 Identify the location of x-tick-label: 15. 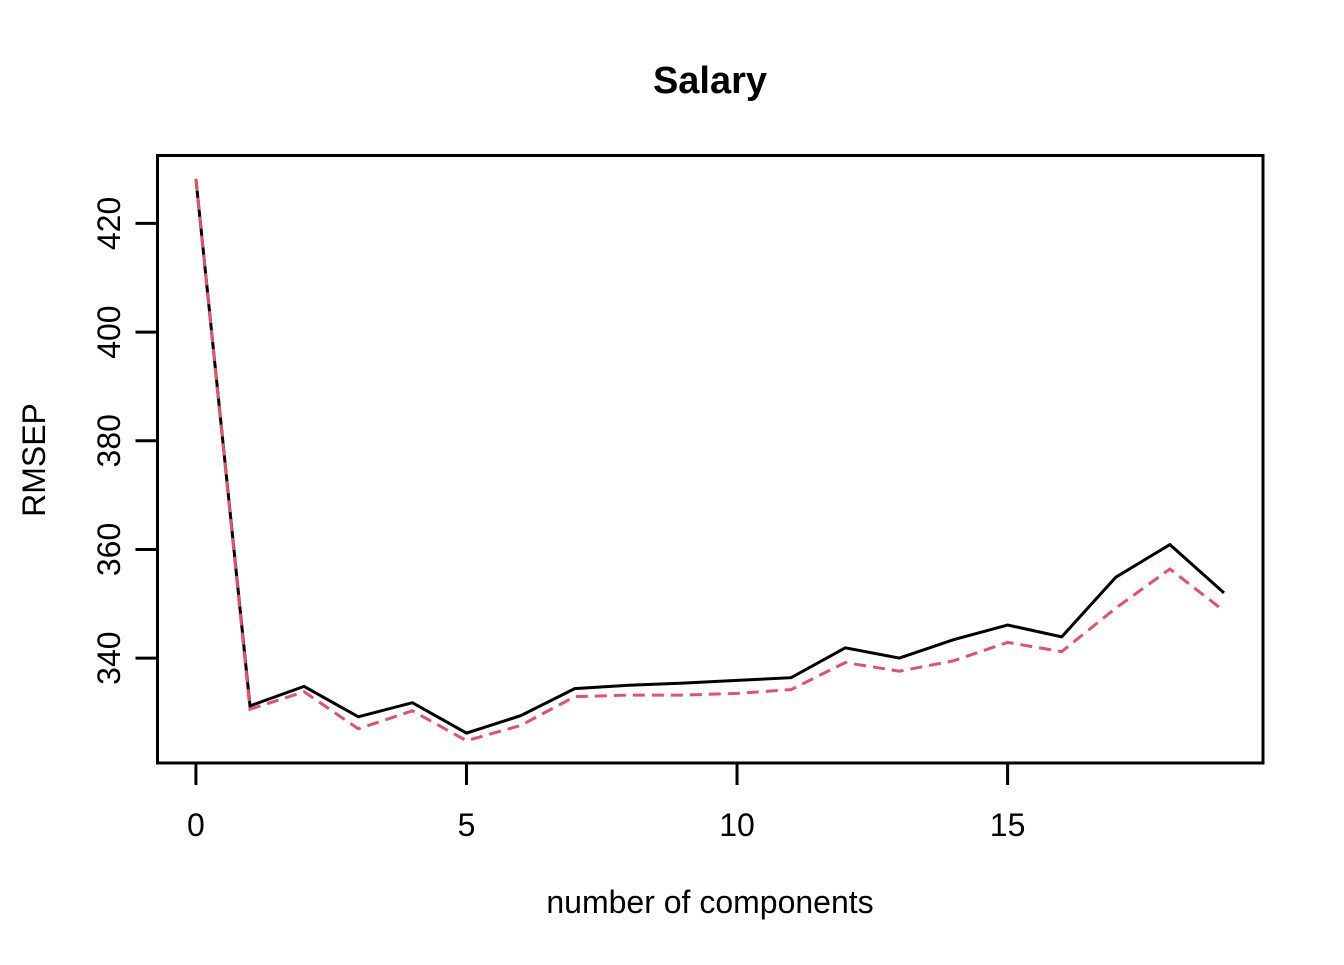
(1008, 825).